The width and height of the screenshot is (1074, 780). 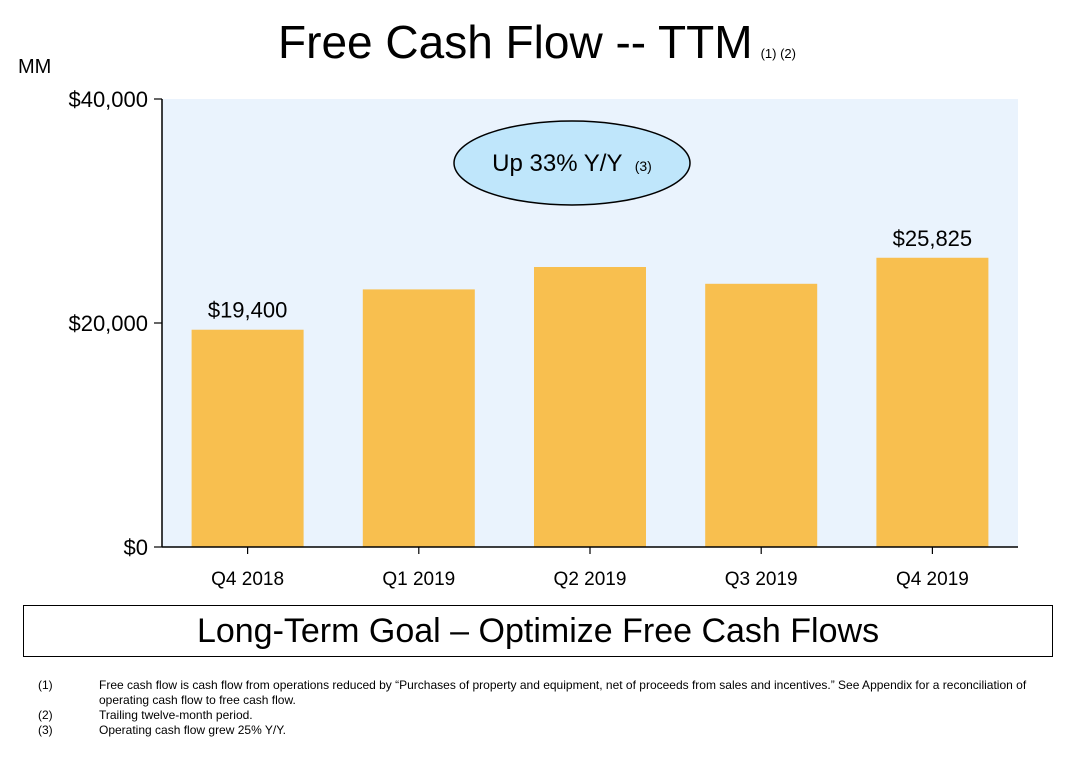 What do you see at coordinates (108, 99) in the screenshot?
I see `y-tick-label: $40,000` at bounding box center [108, 99].